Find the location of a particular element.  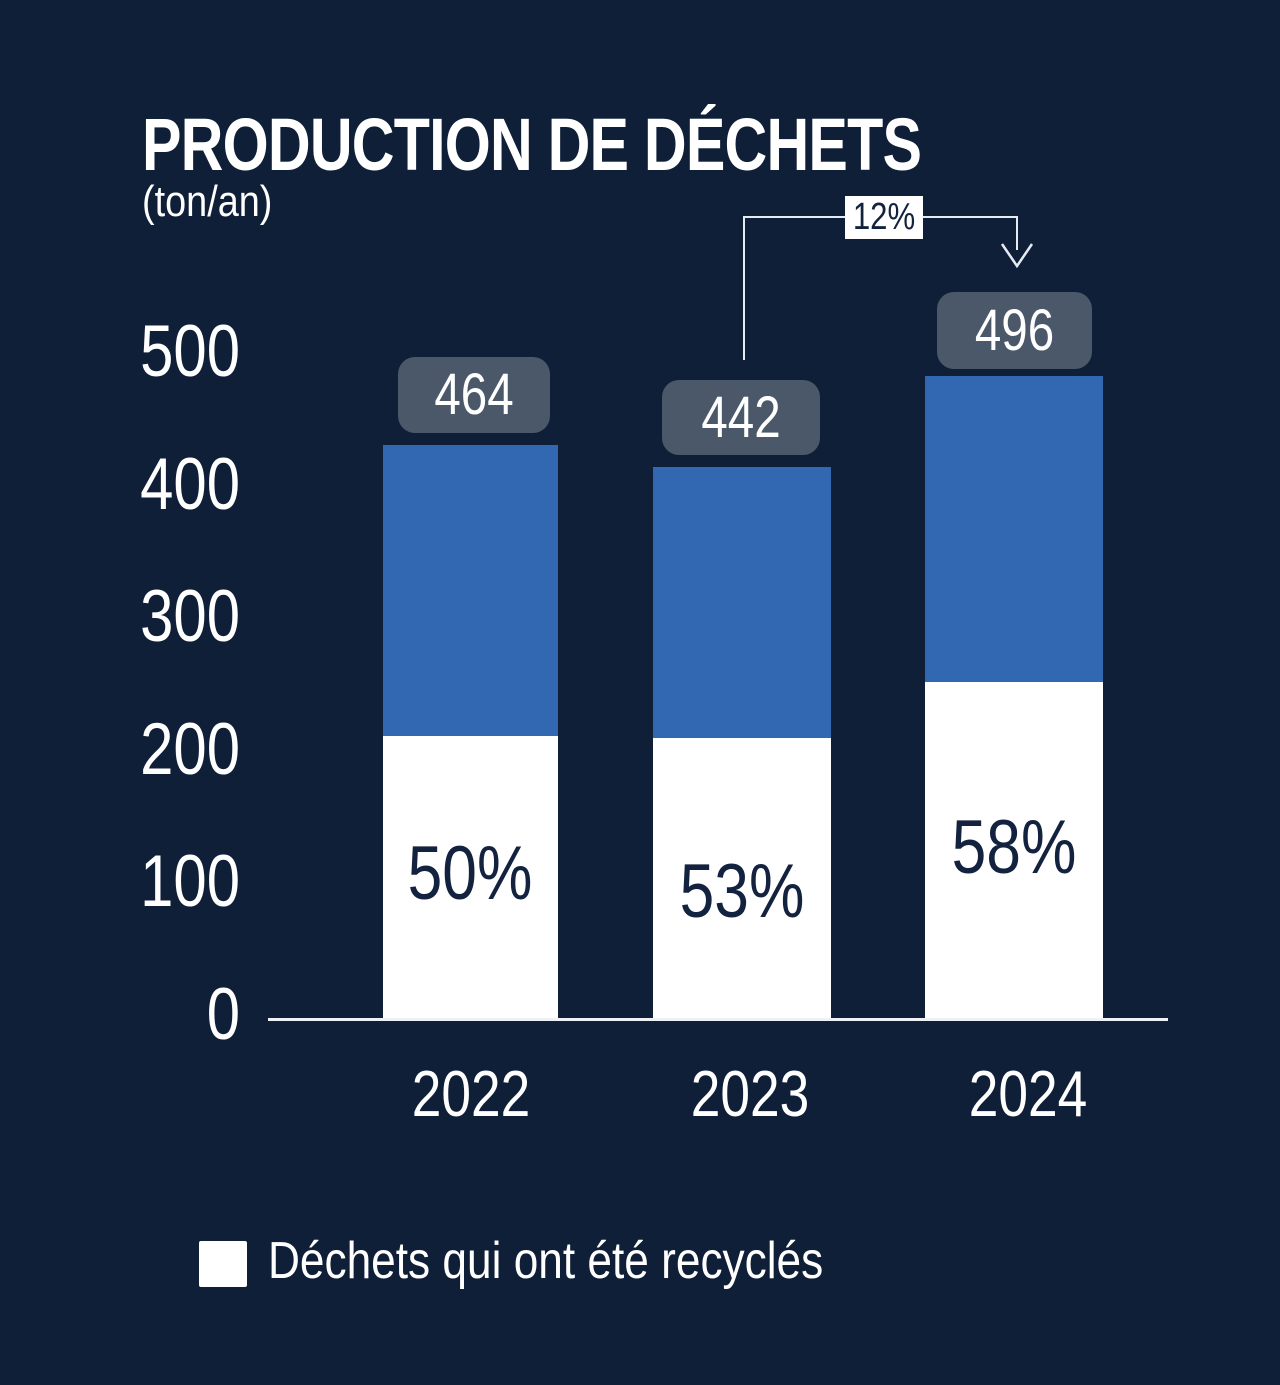

chart-unit-label: (ton/an) is located at coordinates (207, 201).